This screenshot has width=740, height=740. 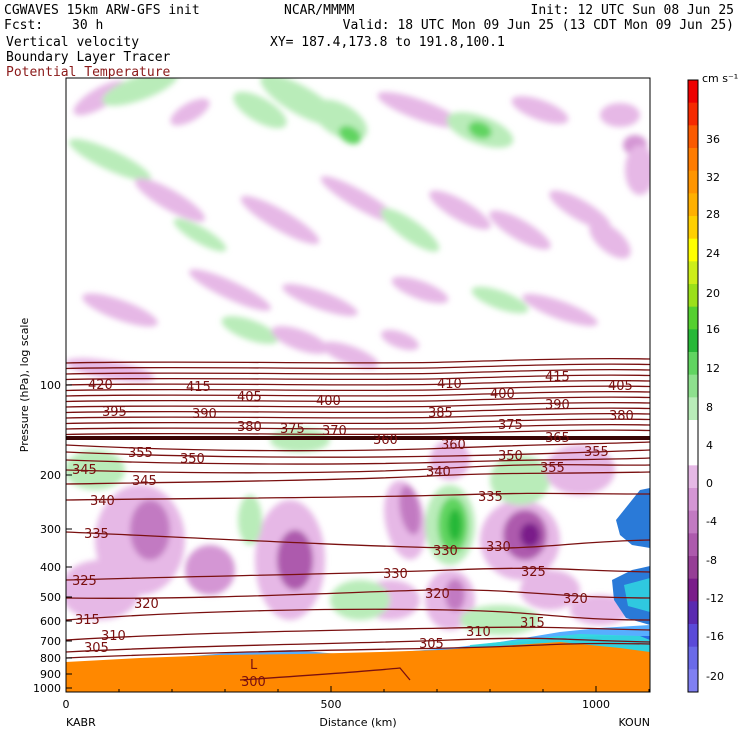 I want to click on colorbar-tick-label: 32, so click(x=713, y=177).